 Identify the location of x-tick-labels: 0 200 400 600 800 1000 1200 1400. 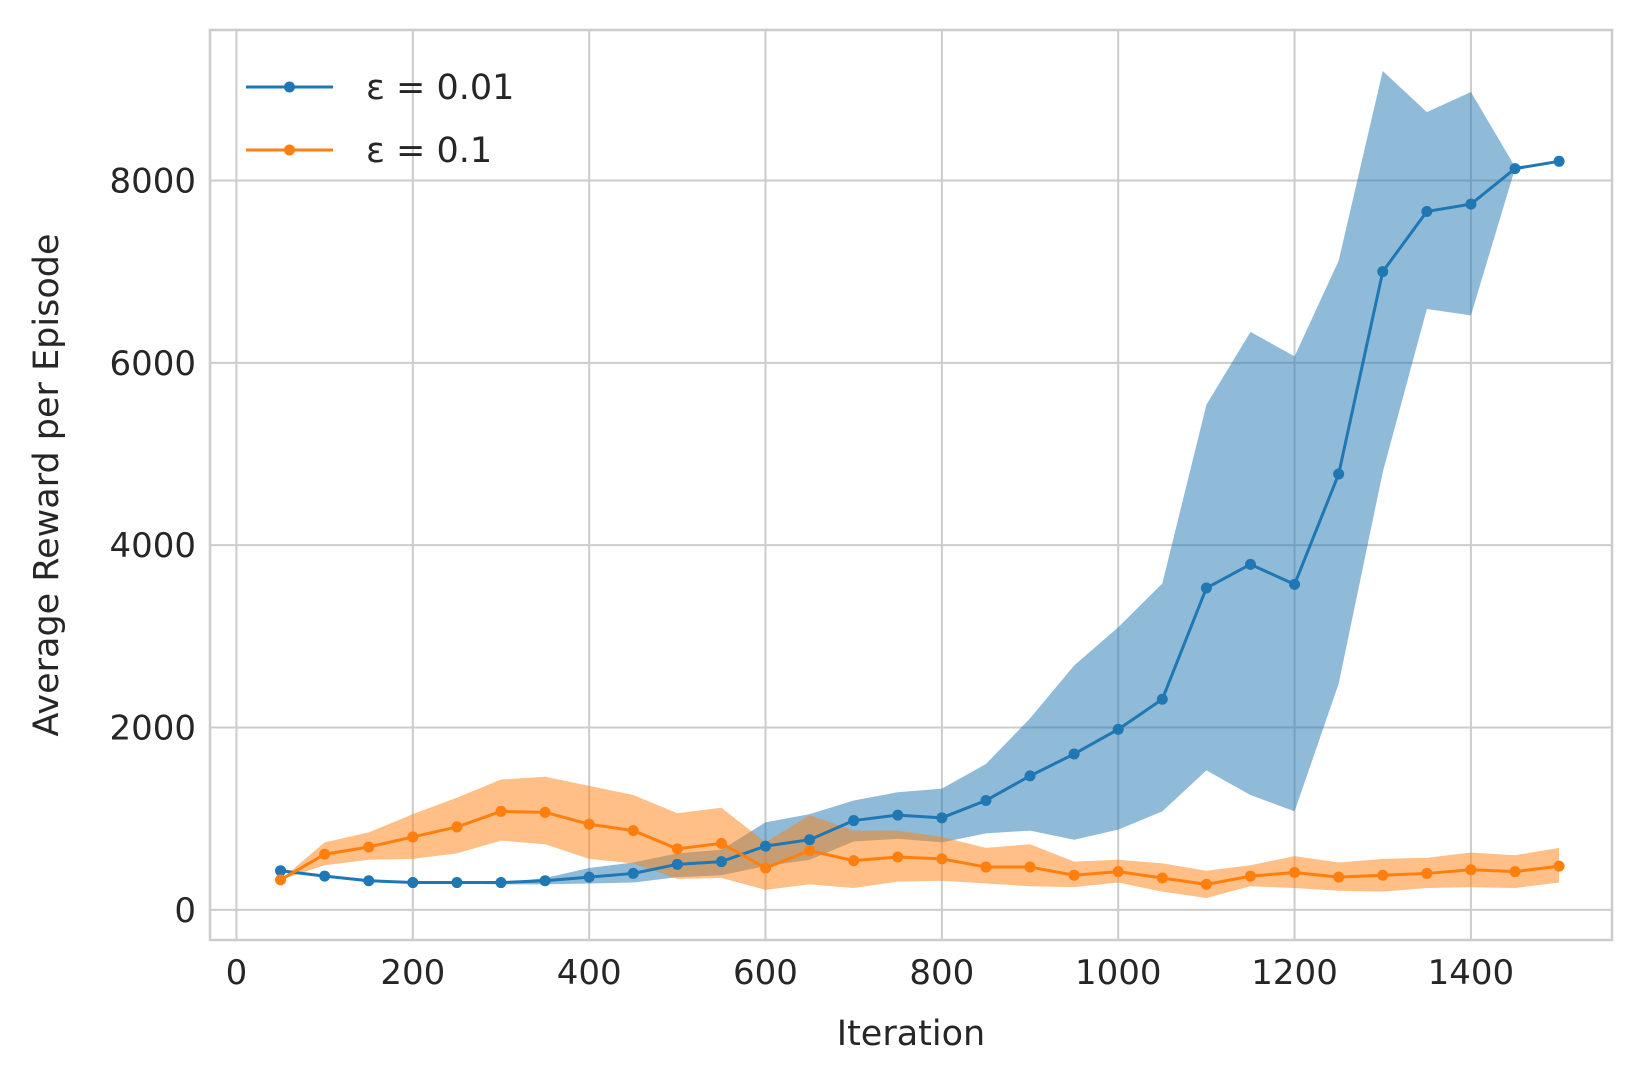
(870, 973).